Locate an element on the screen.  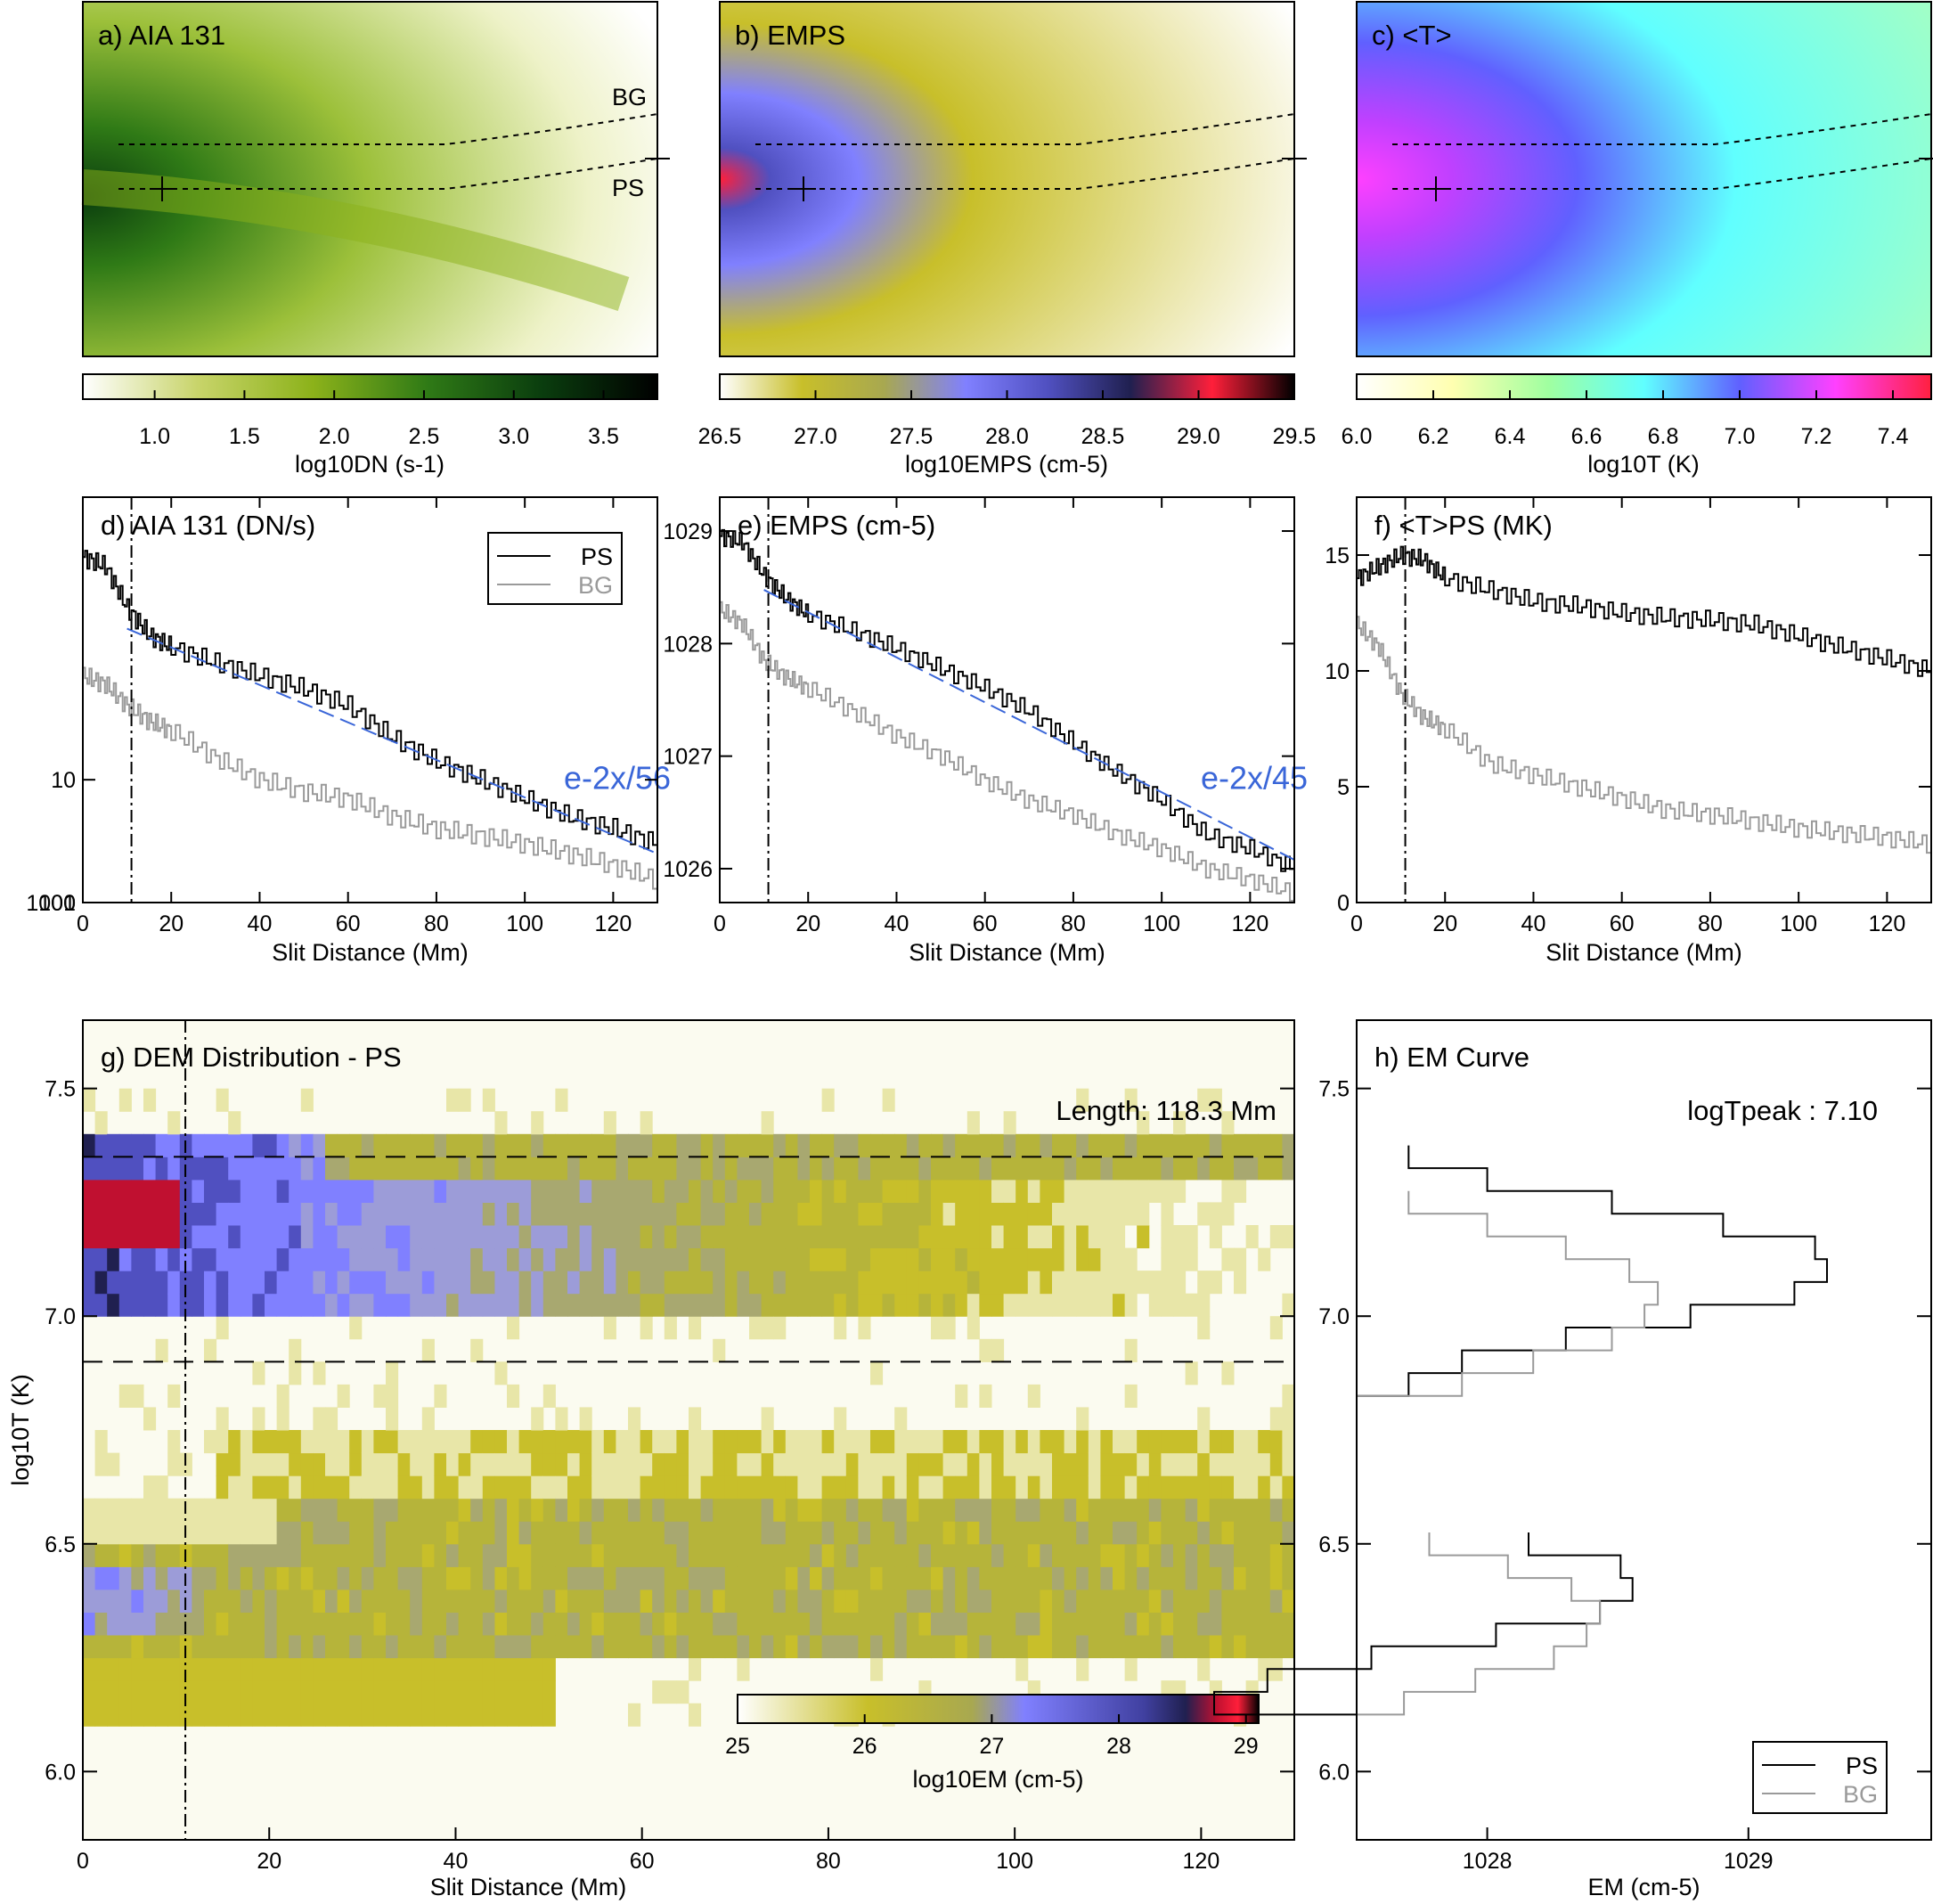
plot-title: e) EMPS (cm-5) is located at coordinates (836, 525).